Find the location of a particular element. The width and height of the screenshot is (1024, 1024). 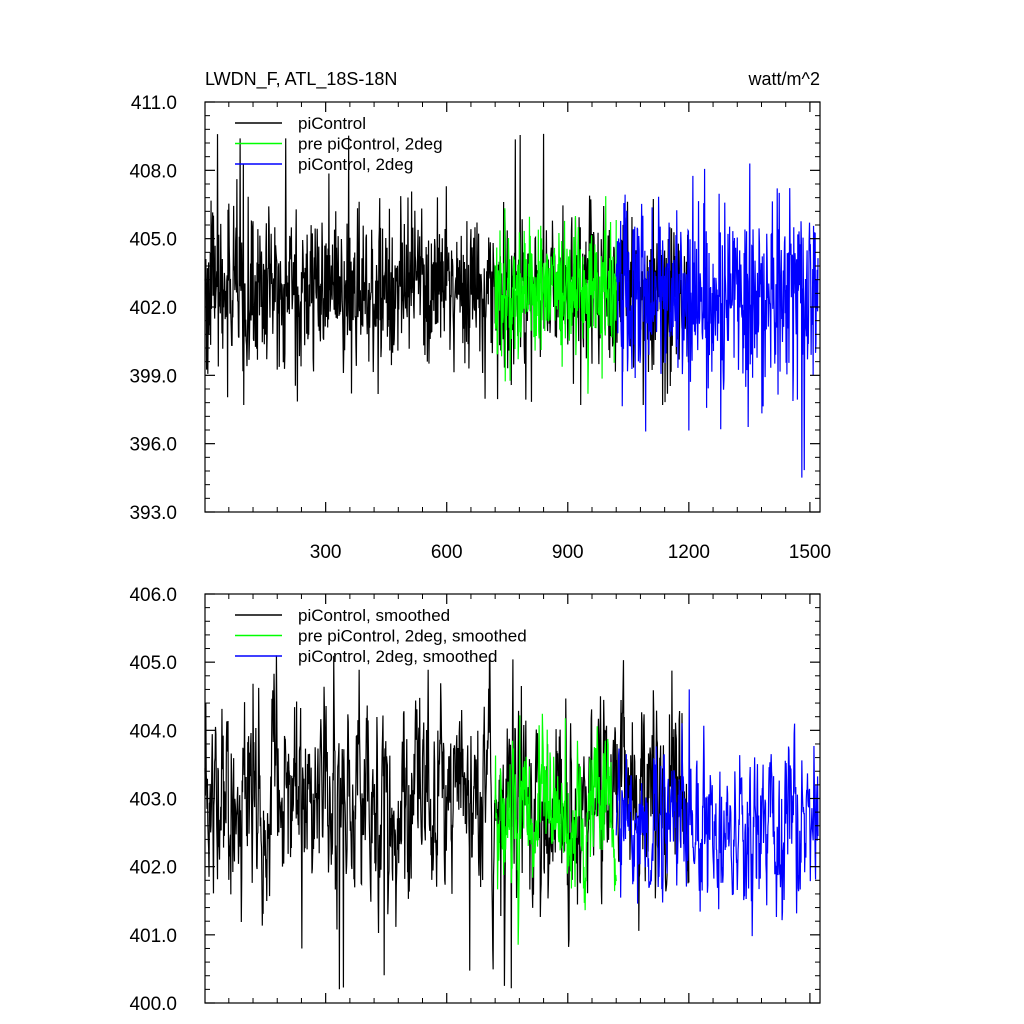

legend-label: piControl, 2deg, smoothed is located at coordinates (397, 656).